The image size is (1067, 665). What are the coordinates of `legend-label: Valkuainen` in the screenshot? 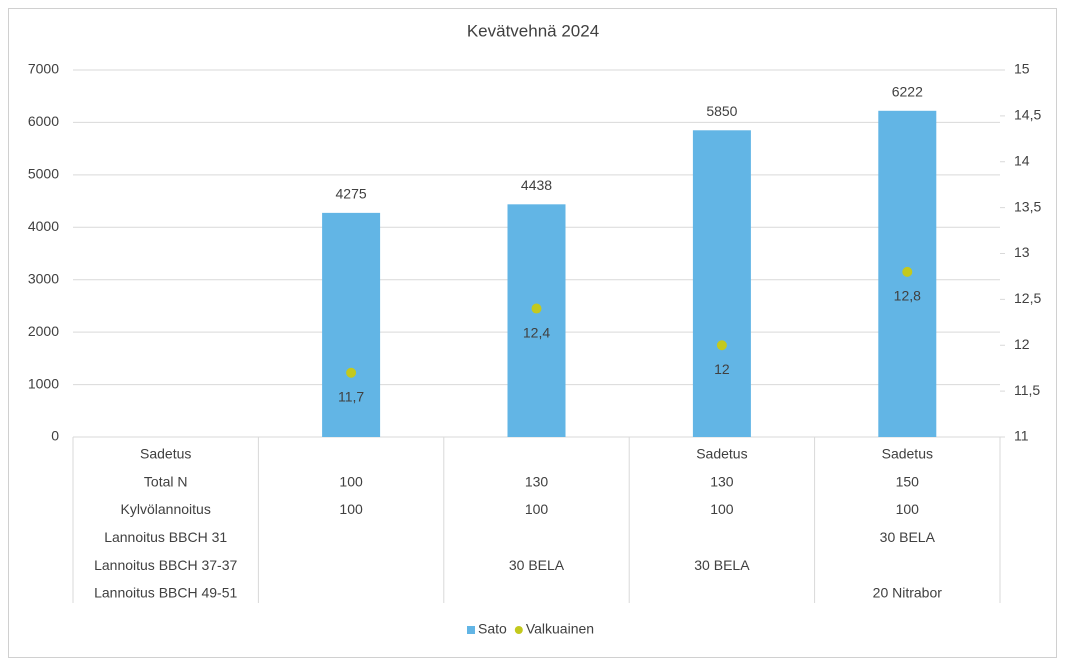 It's located at (560, 629).